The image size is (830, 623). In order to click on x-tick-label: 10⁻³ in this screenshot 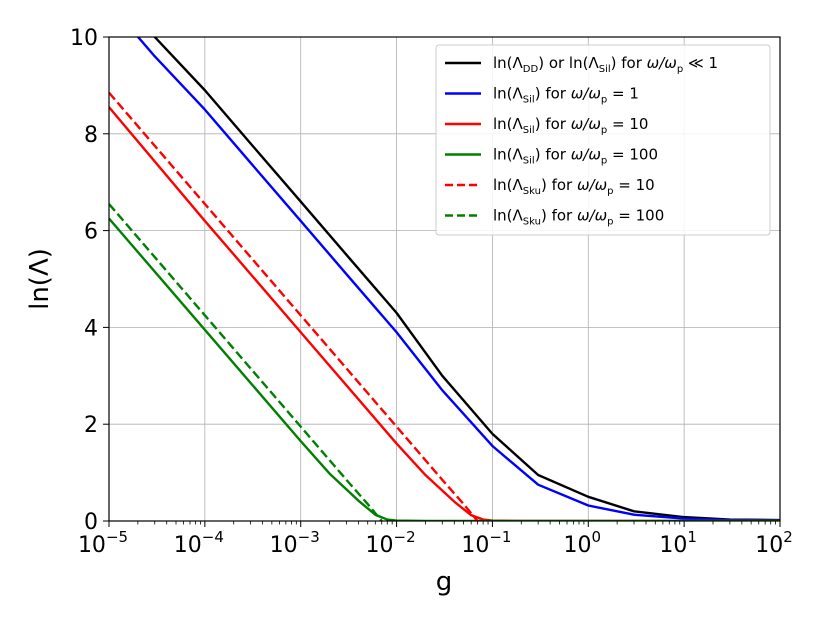, I will do `click(295, 543)`.